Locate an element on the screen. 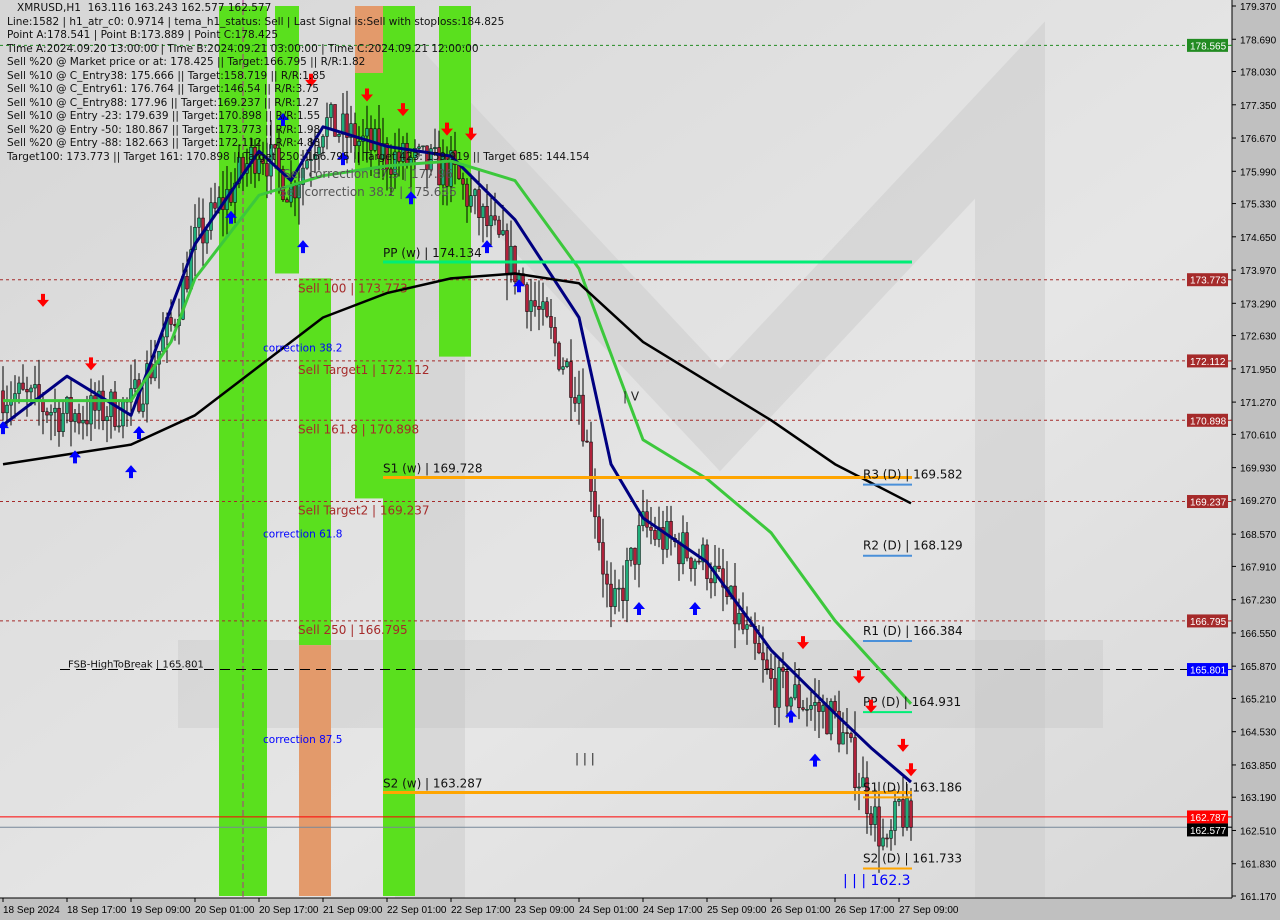 This screenshot has width=1280, height=920. y-tick-label: 176.670 is located at coordinates (1258, 139).